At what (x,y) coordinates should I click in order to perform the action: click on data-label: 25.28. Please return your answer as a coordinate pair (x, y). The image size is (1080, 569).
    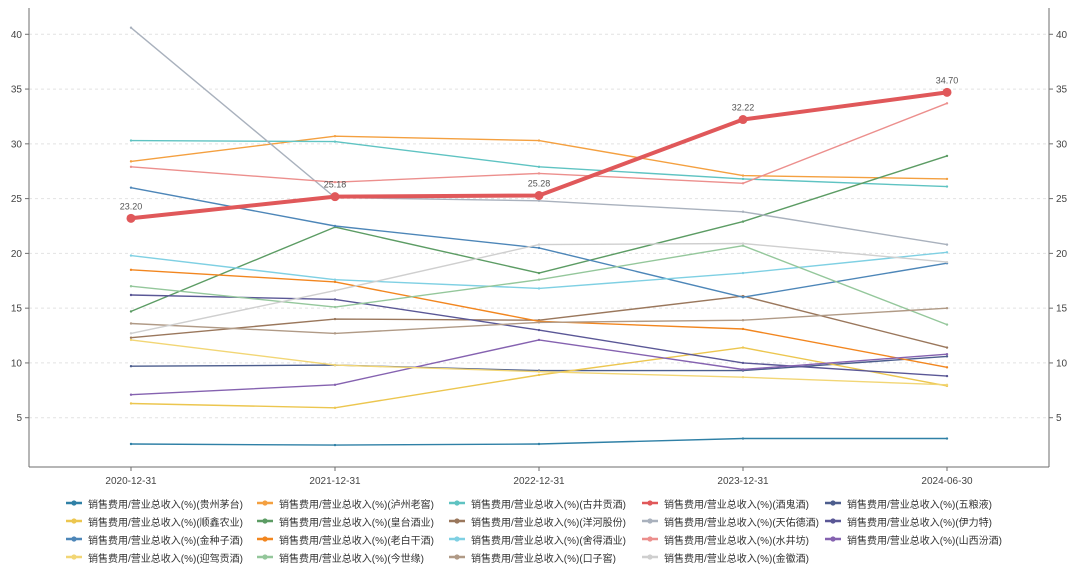
    Looking at the image, I should click on (539, 184).